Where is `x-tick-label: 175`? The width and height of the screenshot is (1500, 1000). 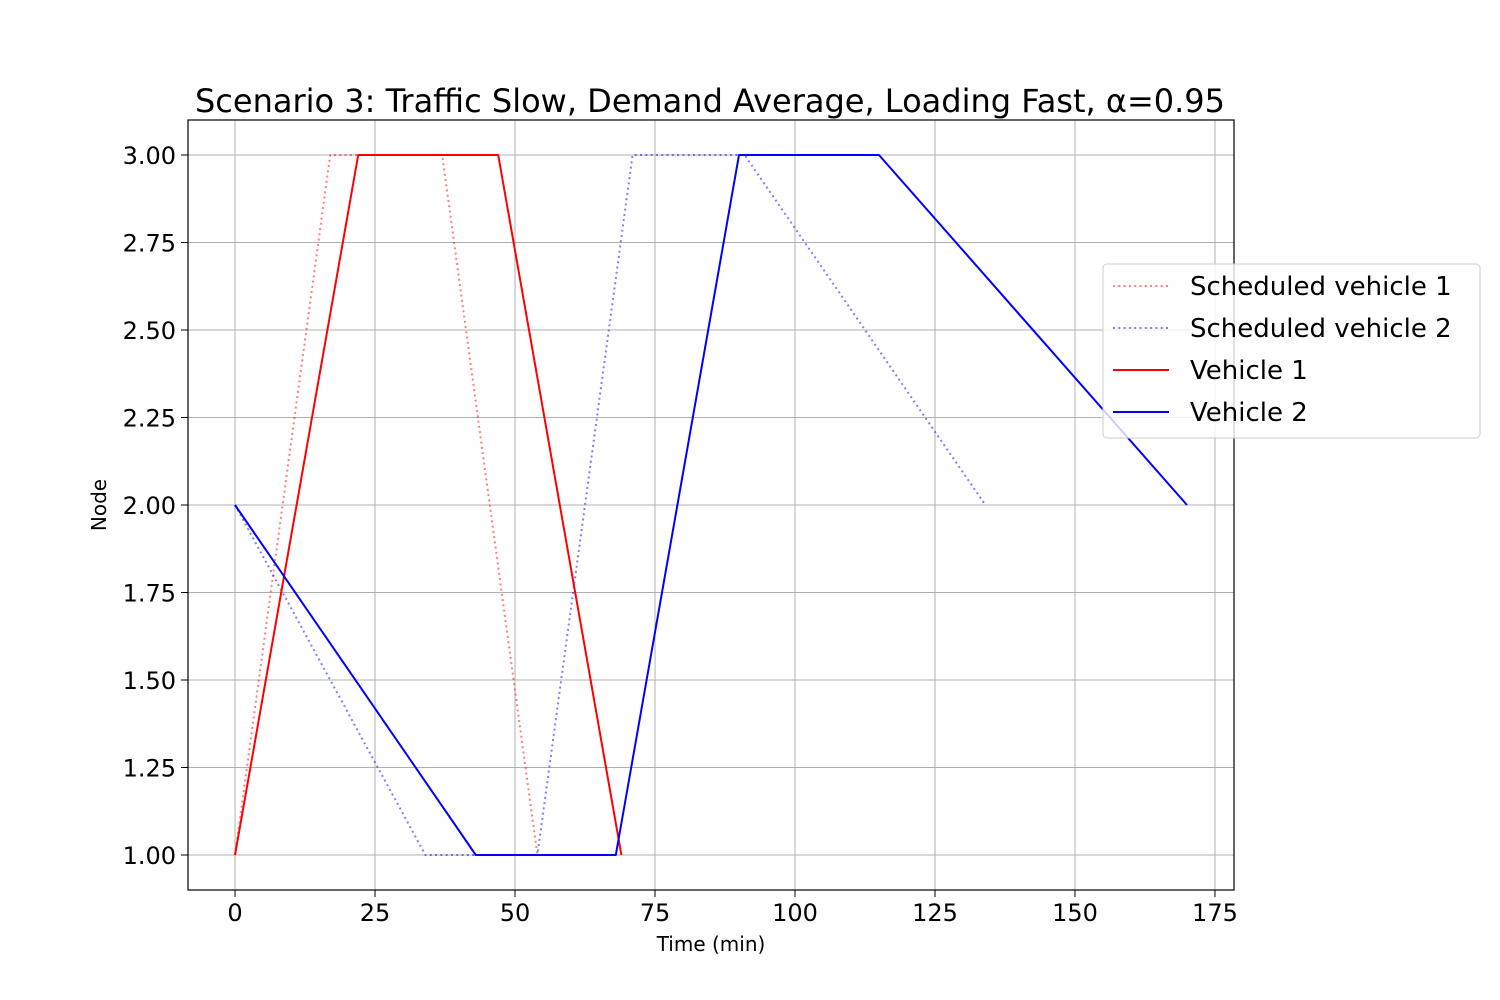 x-tick-label: 175 is located at coordinates (1215, 913).